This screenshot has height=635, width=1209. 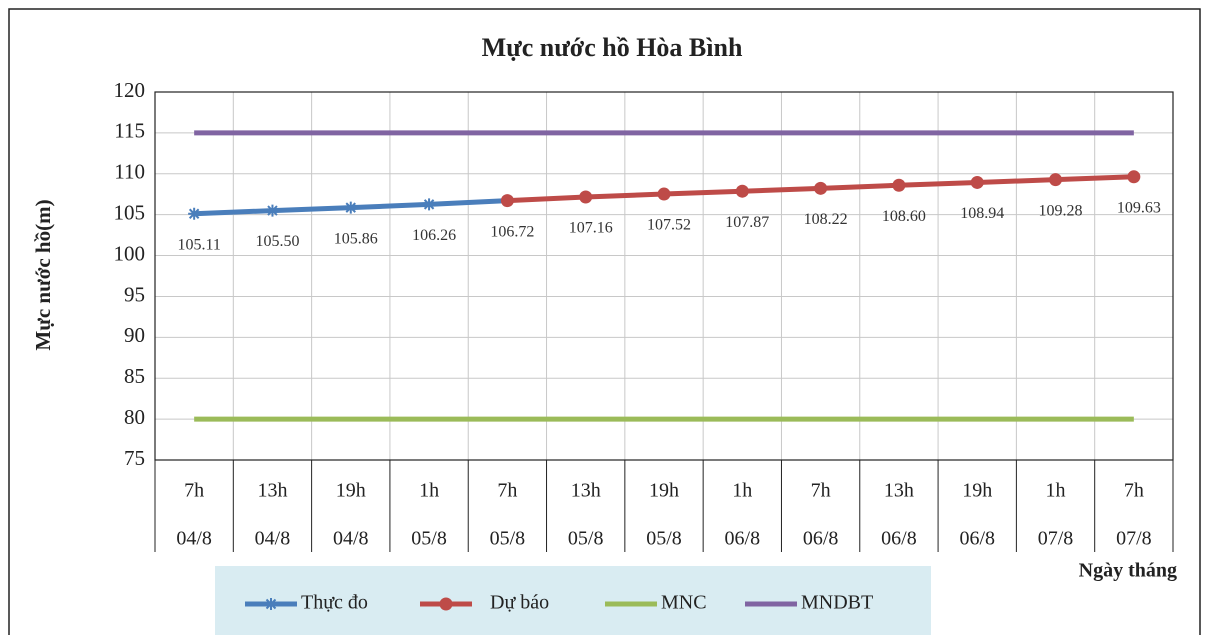 I want to click on y-tick-label: 110, so click(x=129, y=172).